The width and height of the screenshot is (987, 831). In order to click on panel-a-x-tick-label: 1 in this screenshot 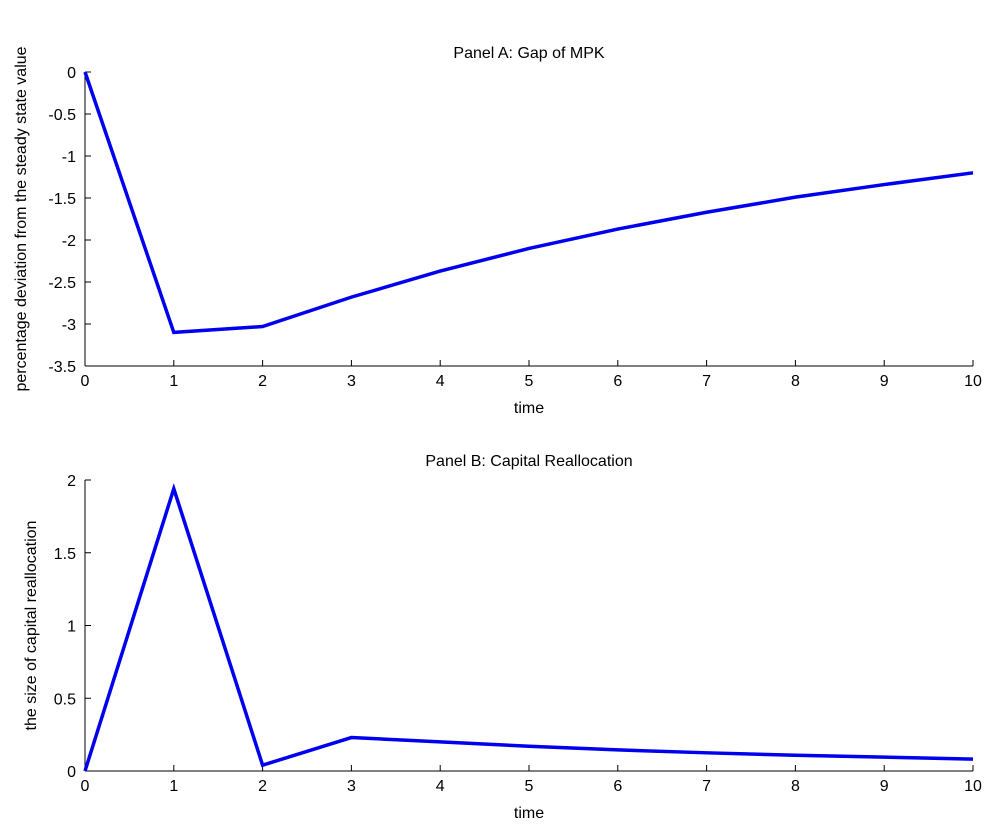, I will do `click(173, 381)`.